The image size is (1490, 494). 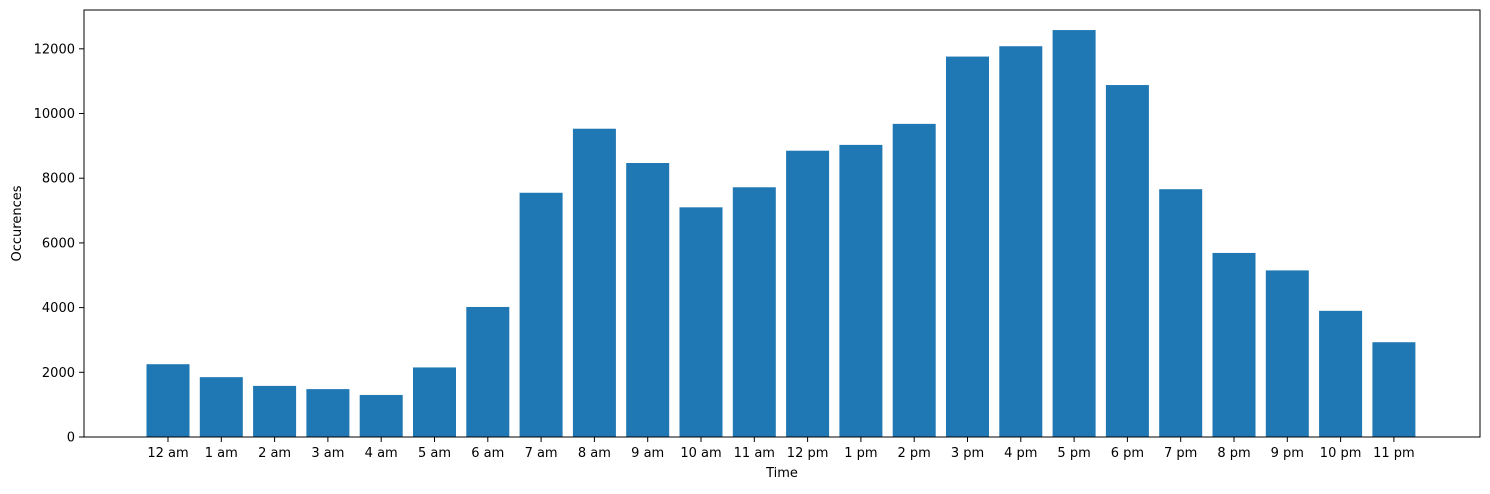 I want to click on x-tick-label: 10 pm, so click(x=1341, y=453).